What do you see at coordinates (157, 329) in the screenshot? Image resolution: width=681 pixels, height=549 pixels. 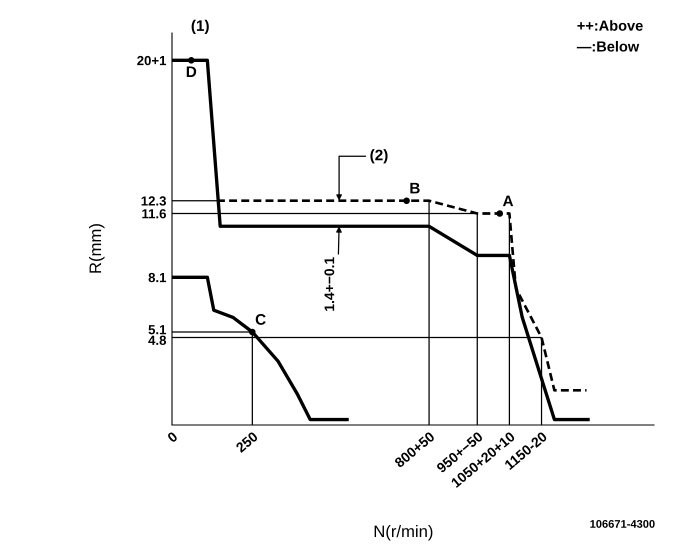 I see `y-tick-label: 5.1` at bounding box center [157, 329].